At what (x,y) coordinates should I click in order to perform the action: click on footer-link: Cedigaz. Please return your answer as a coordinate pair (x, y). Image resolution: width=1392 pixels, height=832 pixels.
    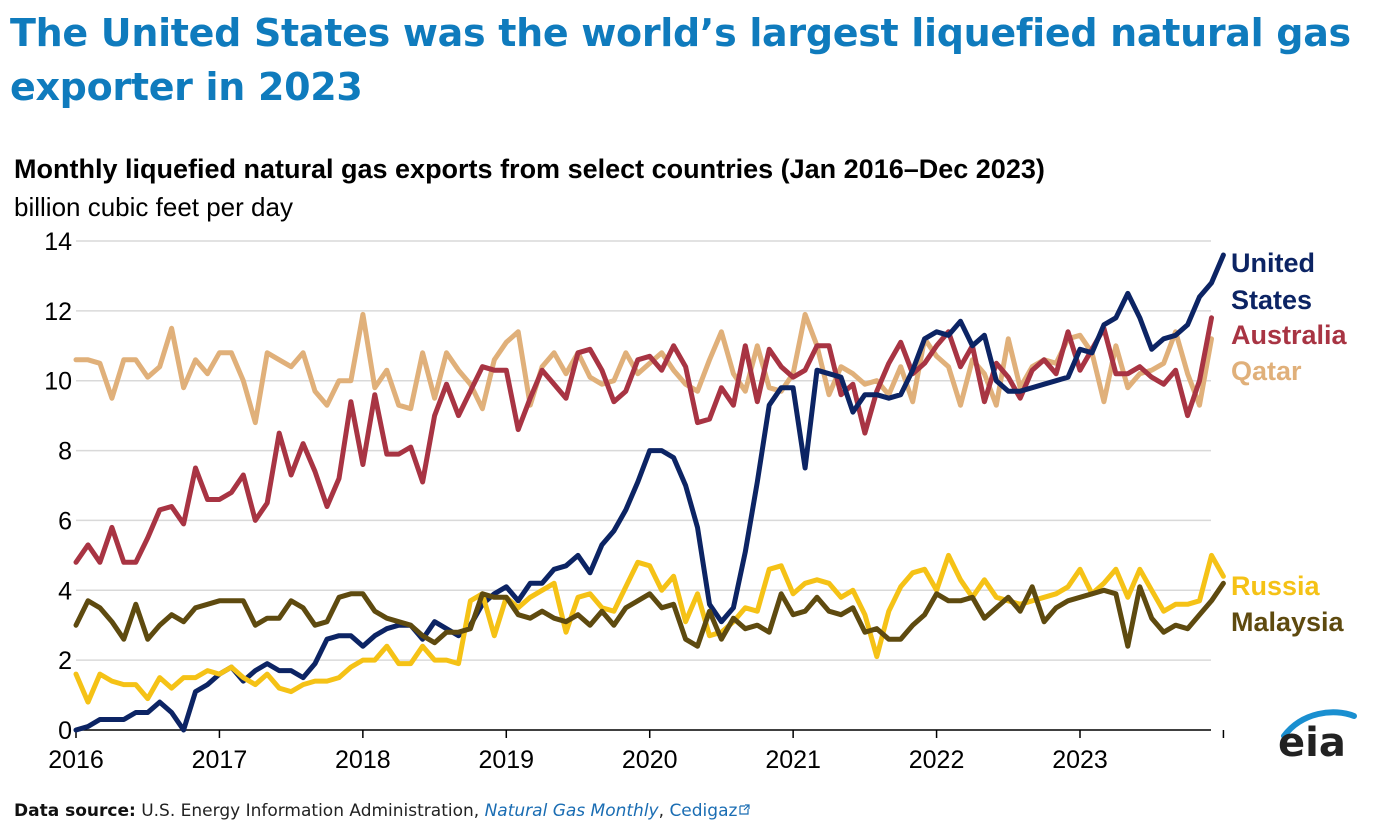
    Looking at the image, I should click on (710, 810).